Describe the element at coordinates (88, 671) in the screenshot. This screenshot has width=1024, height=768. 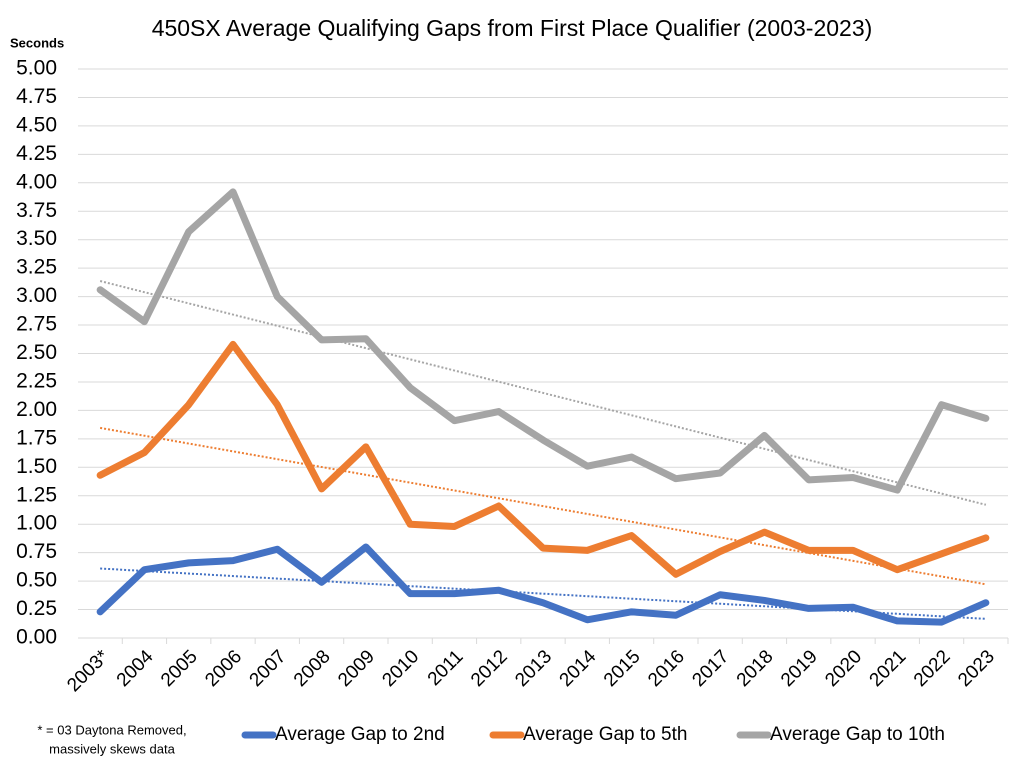
I see `x-tick-label: 2003*` at that location.